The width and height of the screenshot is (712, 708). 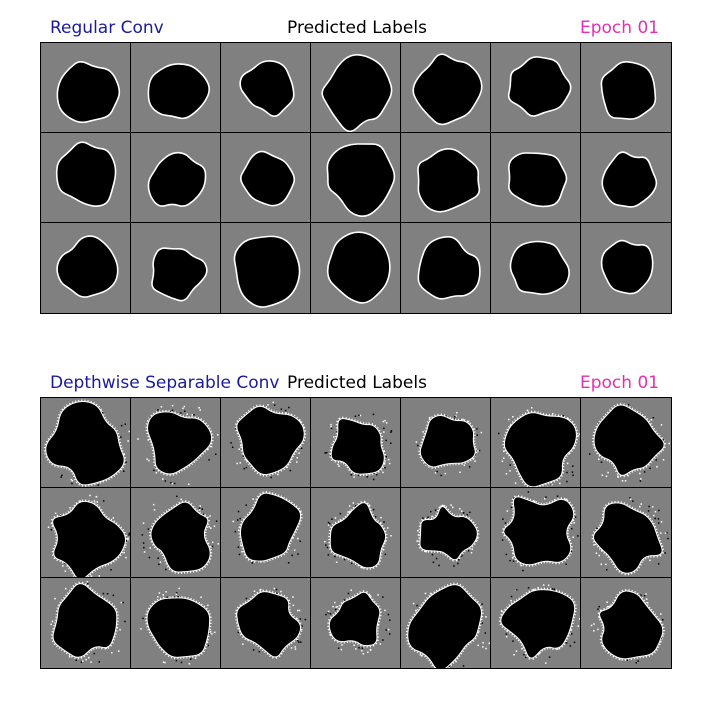 What do you see at coordinates (165, 383) in the screenshot?
I see `panel-title-left: Depthwise Separable Conv` at bounding box center [165, 383].